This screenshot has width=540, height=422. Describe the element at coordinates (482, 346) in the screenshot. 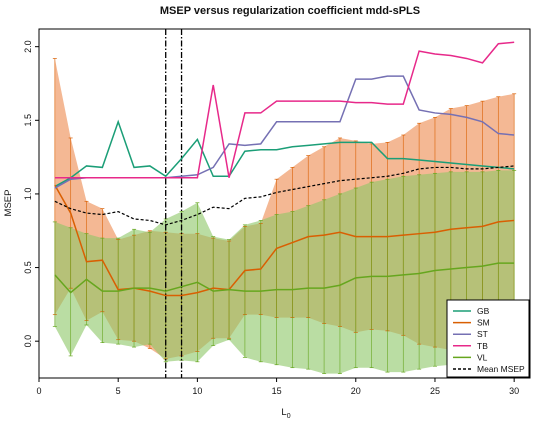

I see `legend-label-tb: TB` at that location.